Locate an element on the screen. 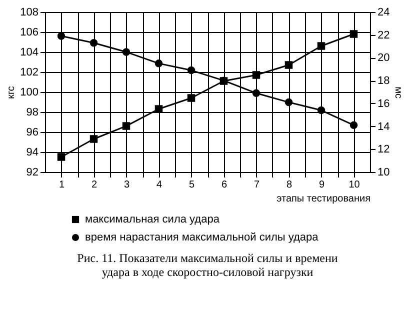 Image resolution: width=415 pixels, height=315 pixels. x-tick-label: 8 is located at coordinates (289, 185).